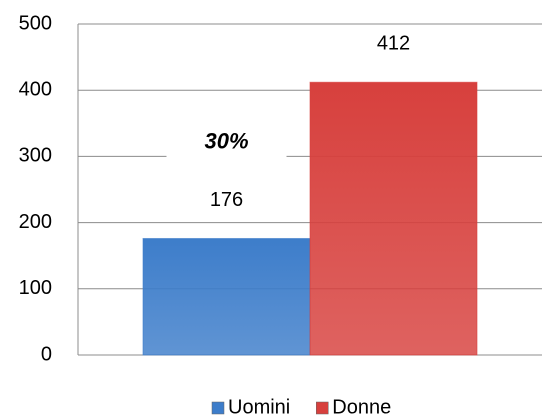  I want to click on y-tick-label: 100, so click(35, 288).